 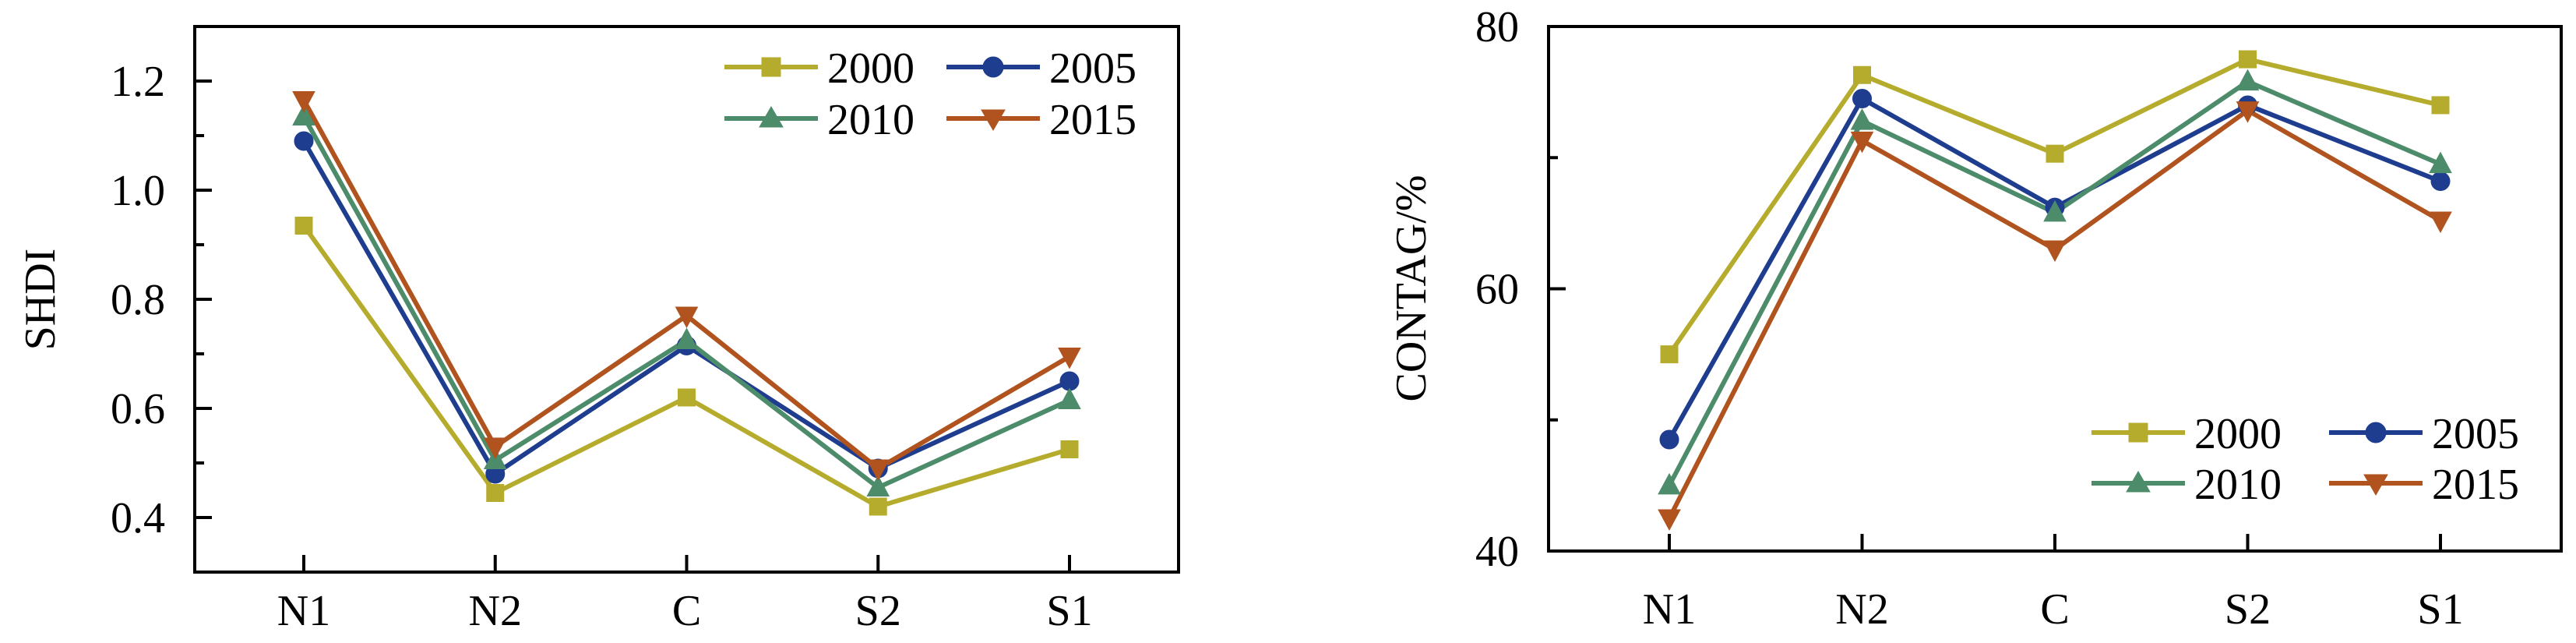 I want to click on contag-point-2010-N2, so click(x=1862, y=119).